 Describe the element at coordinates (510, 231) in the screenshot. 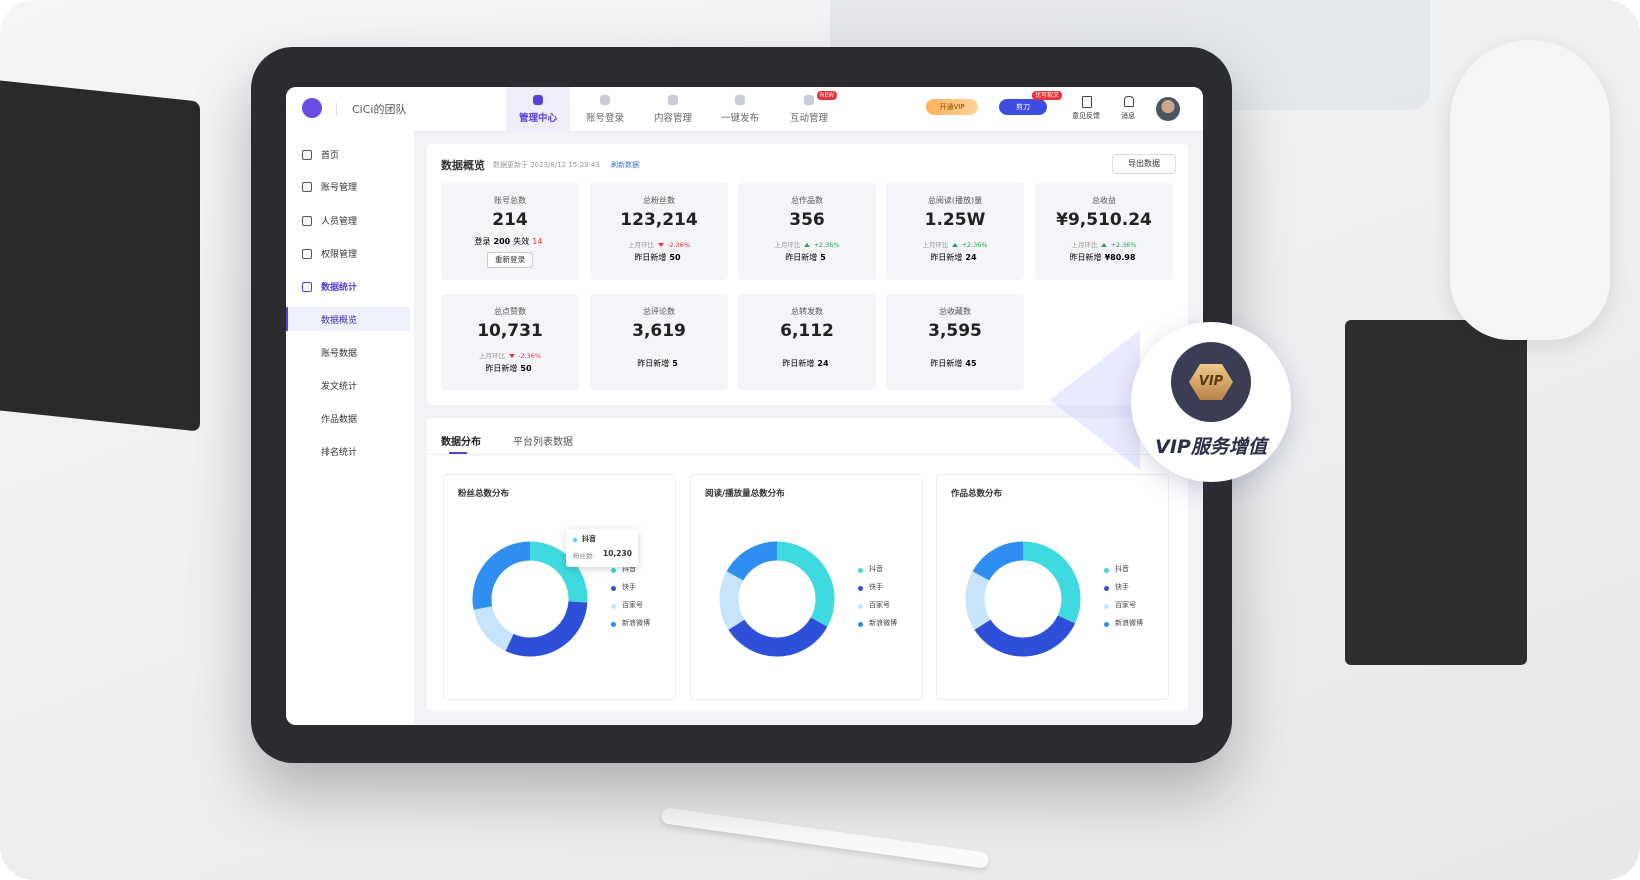

I see `stat-card: 账号总数 214 登录 200 失效 14 重新登录` at that location.